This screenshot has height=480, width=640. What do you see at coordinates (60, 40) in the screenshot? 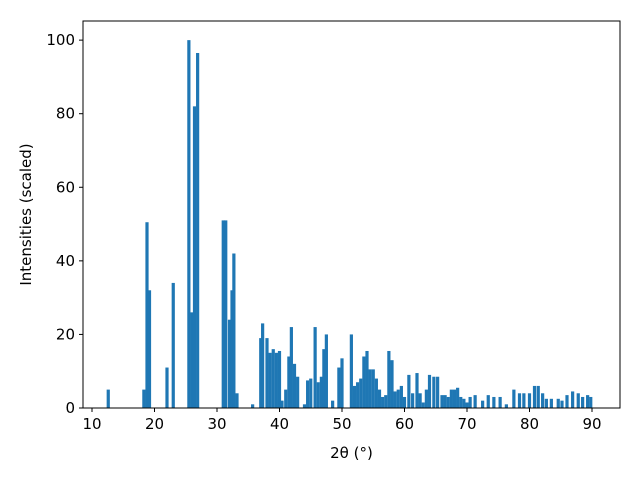
I see `y-tick-label: 100` at bounding box center [60, 40].